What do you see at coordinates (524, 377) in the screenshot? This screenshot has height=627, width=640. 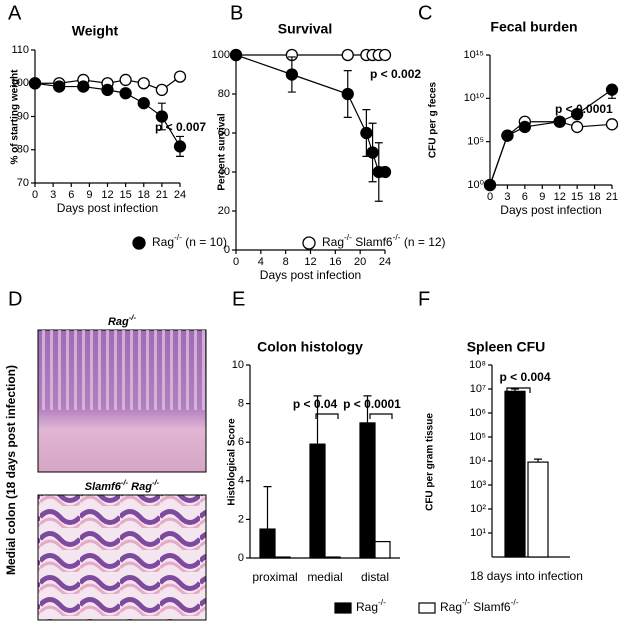 I see `annotation: p < 0.004` at bounding box center [524, 377].